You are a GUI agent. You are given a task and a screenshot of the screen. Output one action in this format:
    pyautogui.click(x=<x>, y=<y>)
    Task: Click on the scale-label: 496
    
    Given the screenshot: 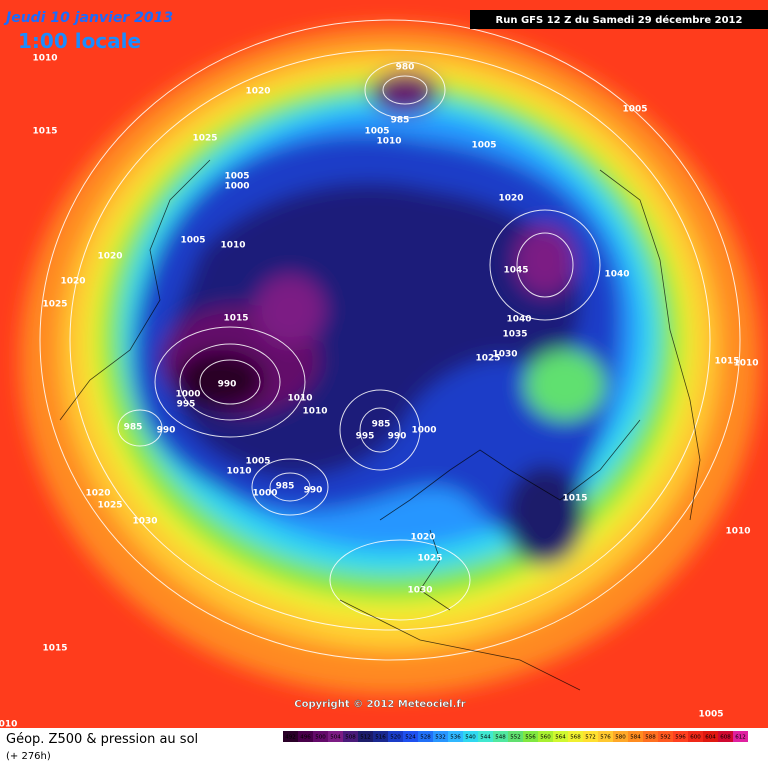 What is the action you would take?
    pyautogui.click(x=305, y=738)
    